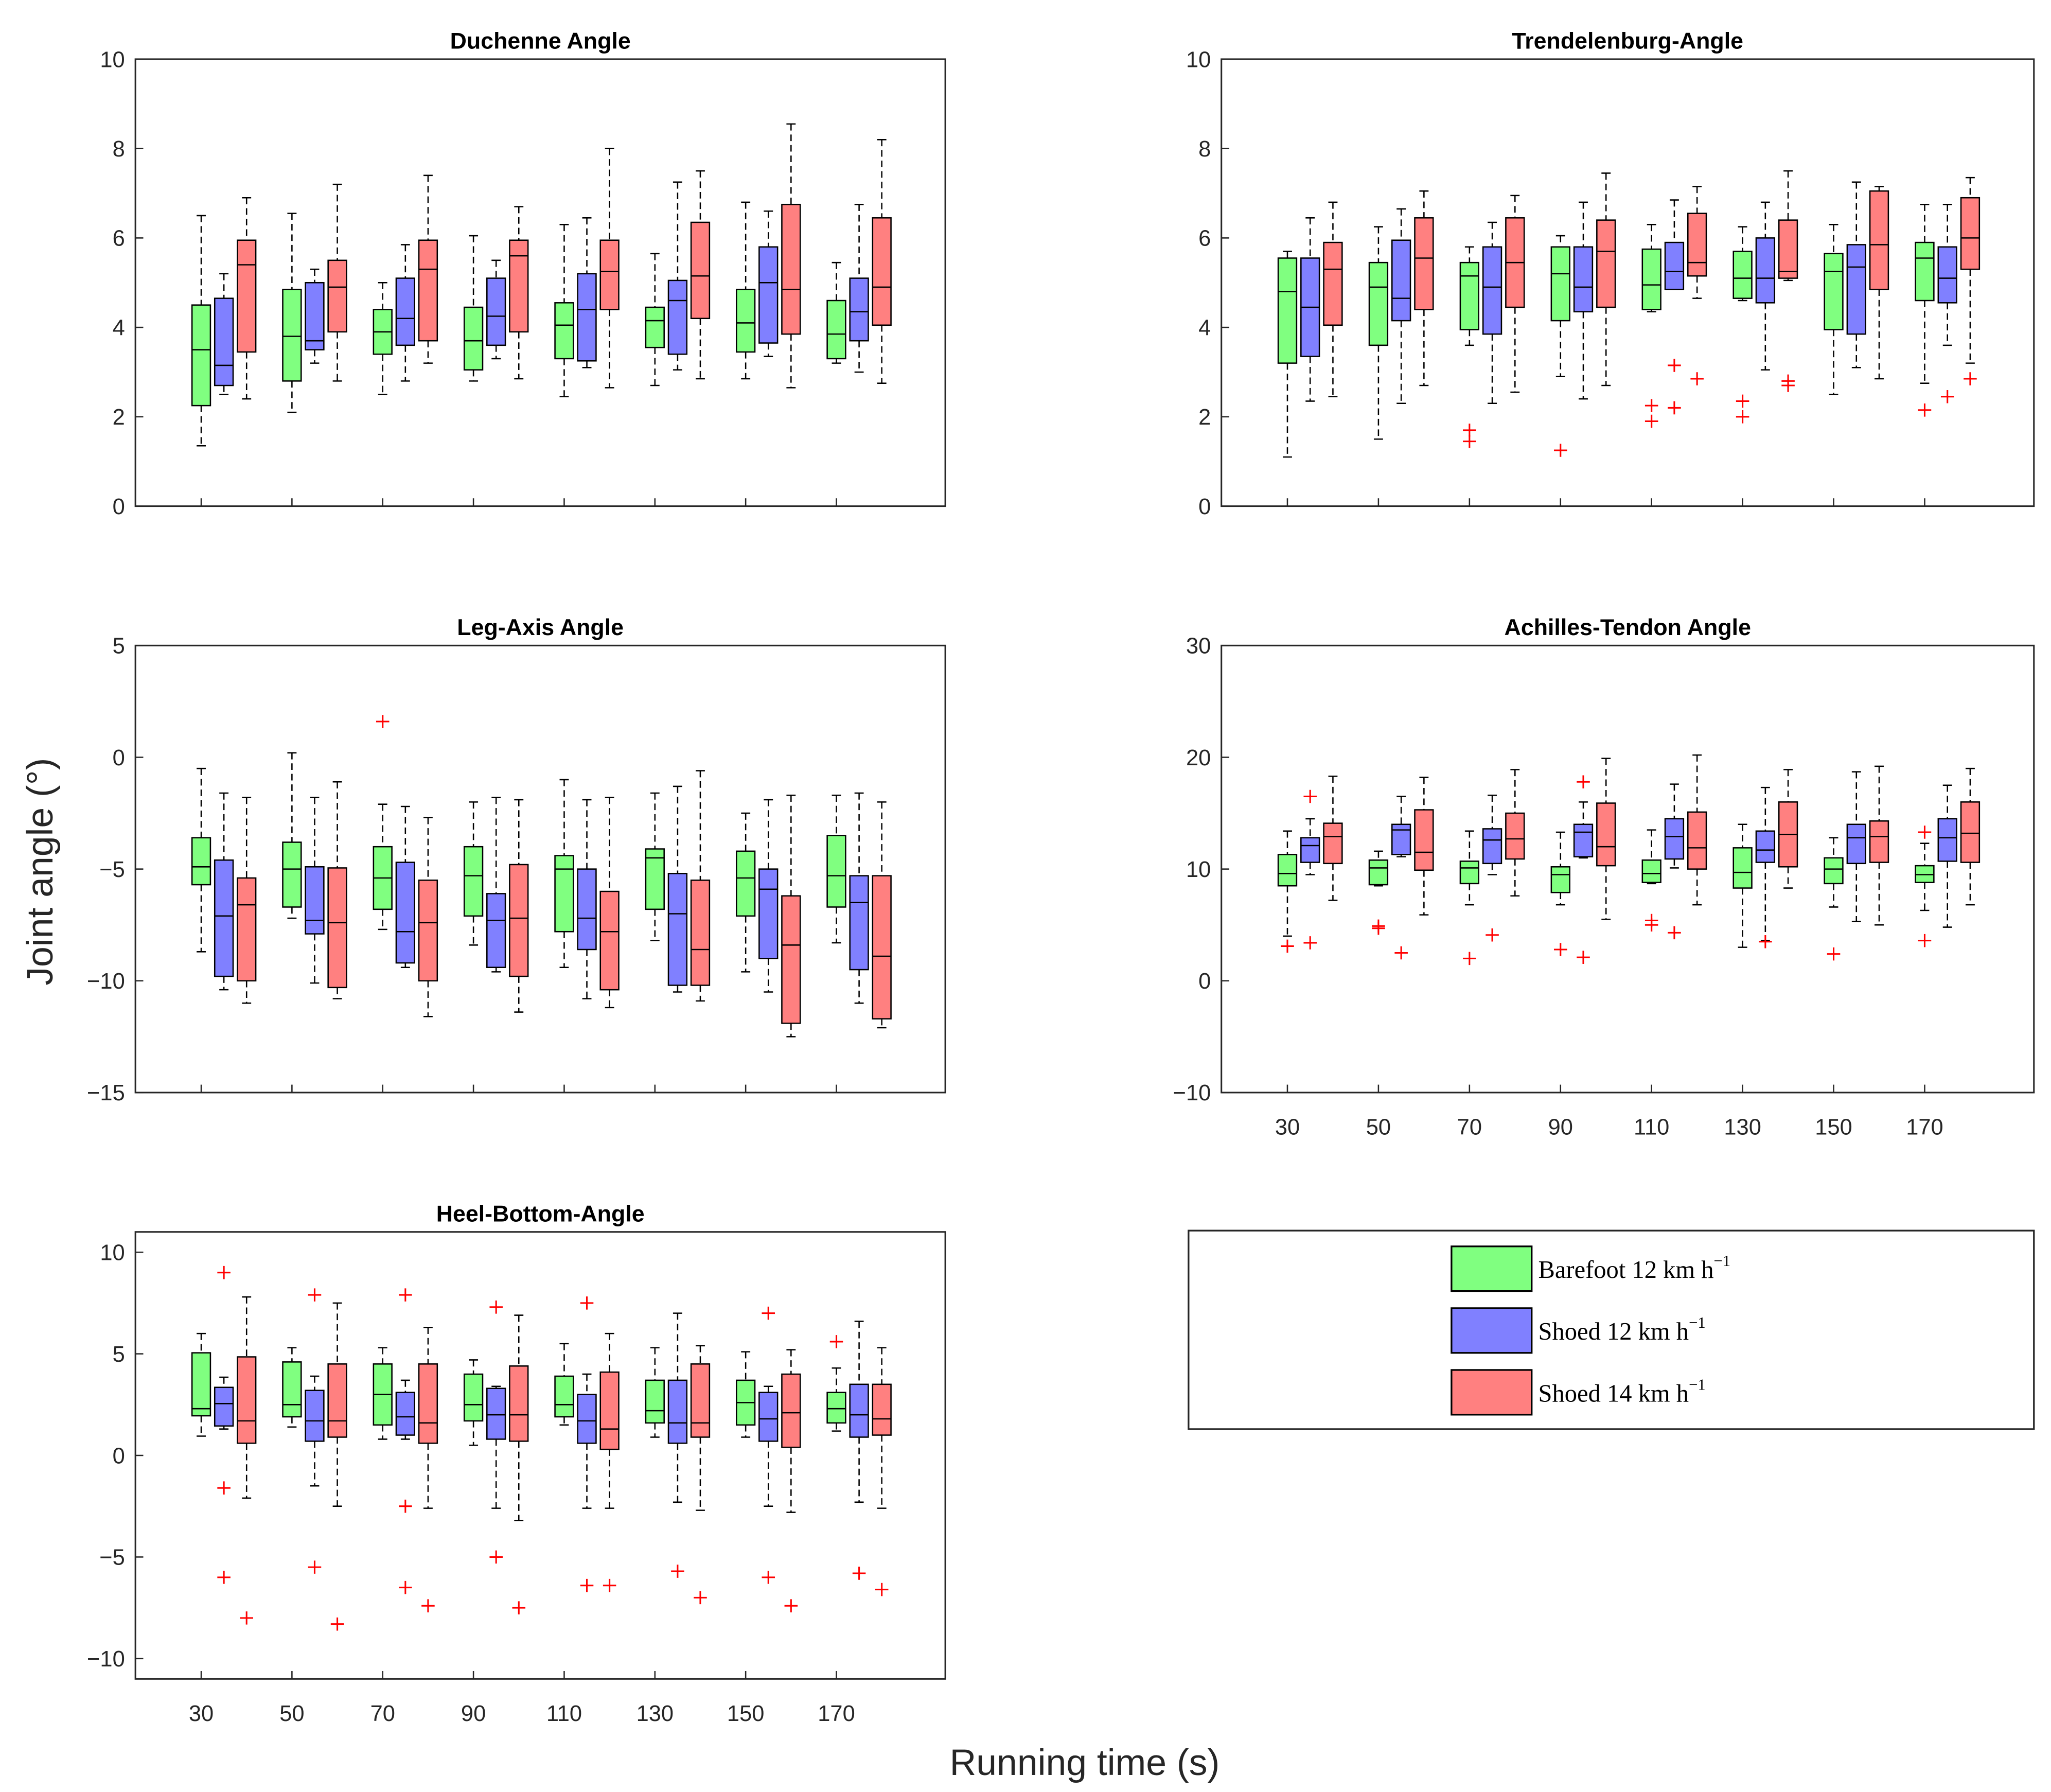 This screenshot has width=2051, height=1792. What do you see at coordinates (655, 1713) in the screenshot?
I see `x-tick-label: 130` at bounding box center [655, 1713].